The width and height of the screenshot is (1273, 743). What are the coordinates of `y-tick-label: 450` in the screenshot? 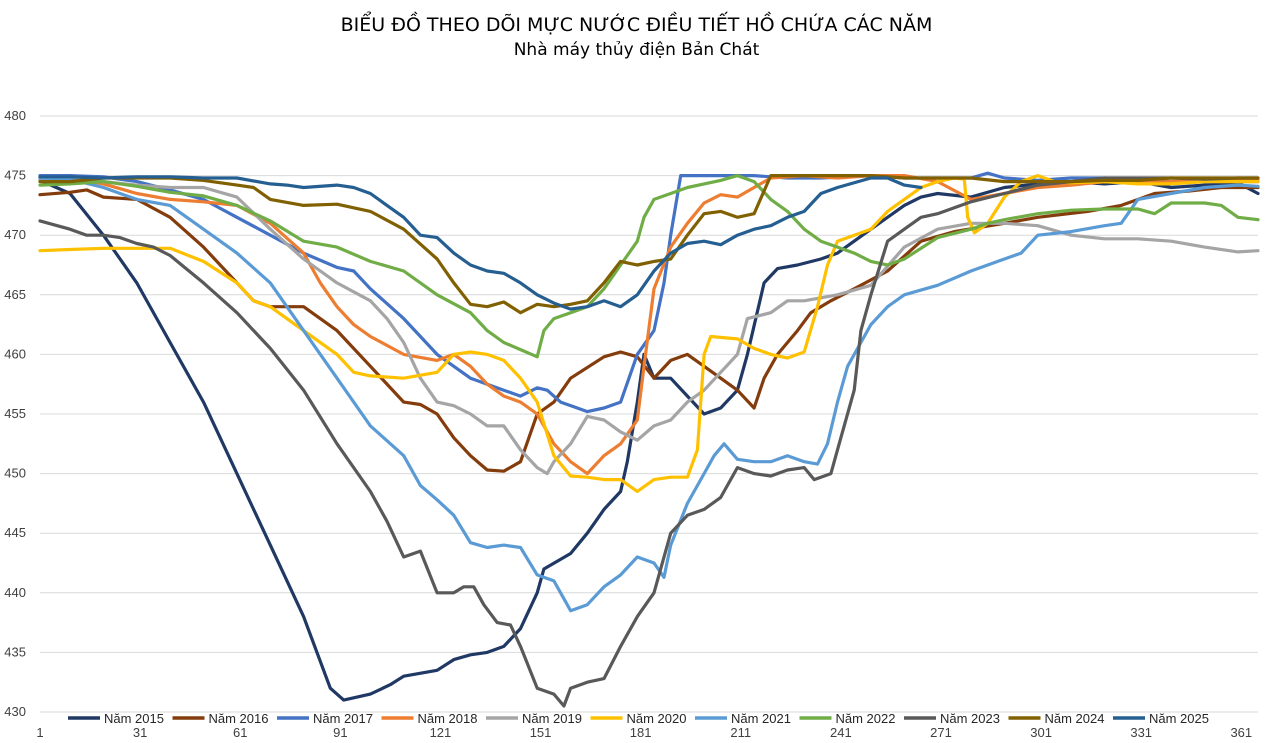 It's located at (15, 473).